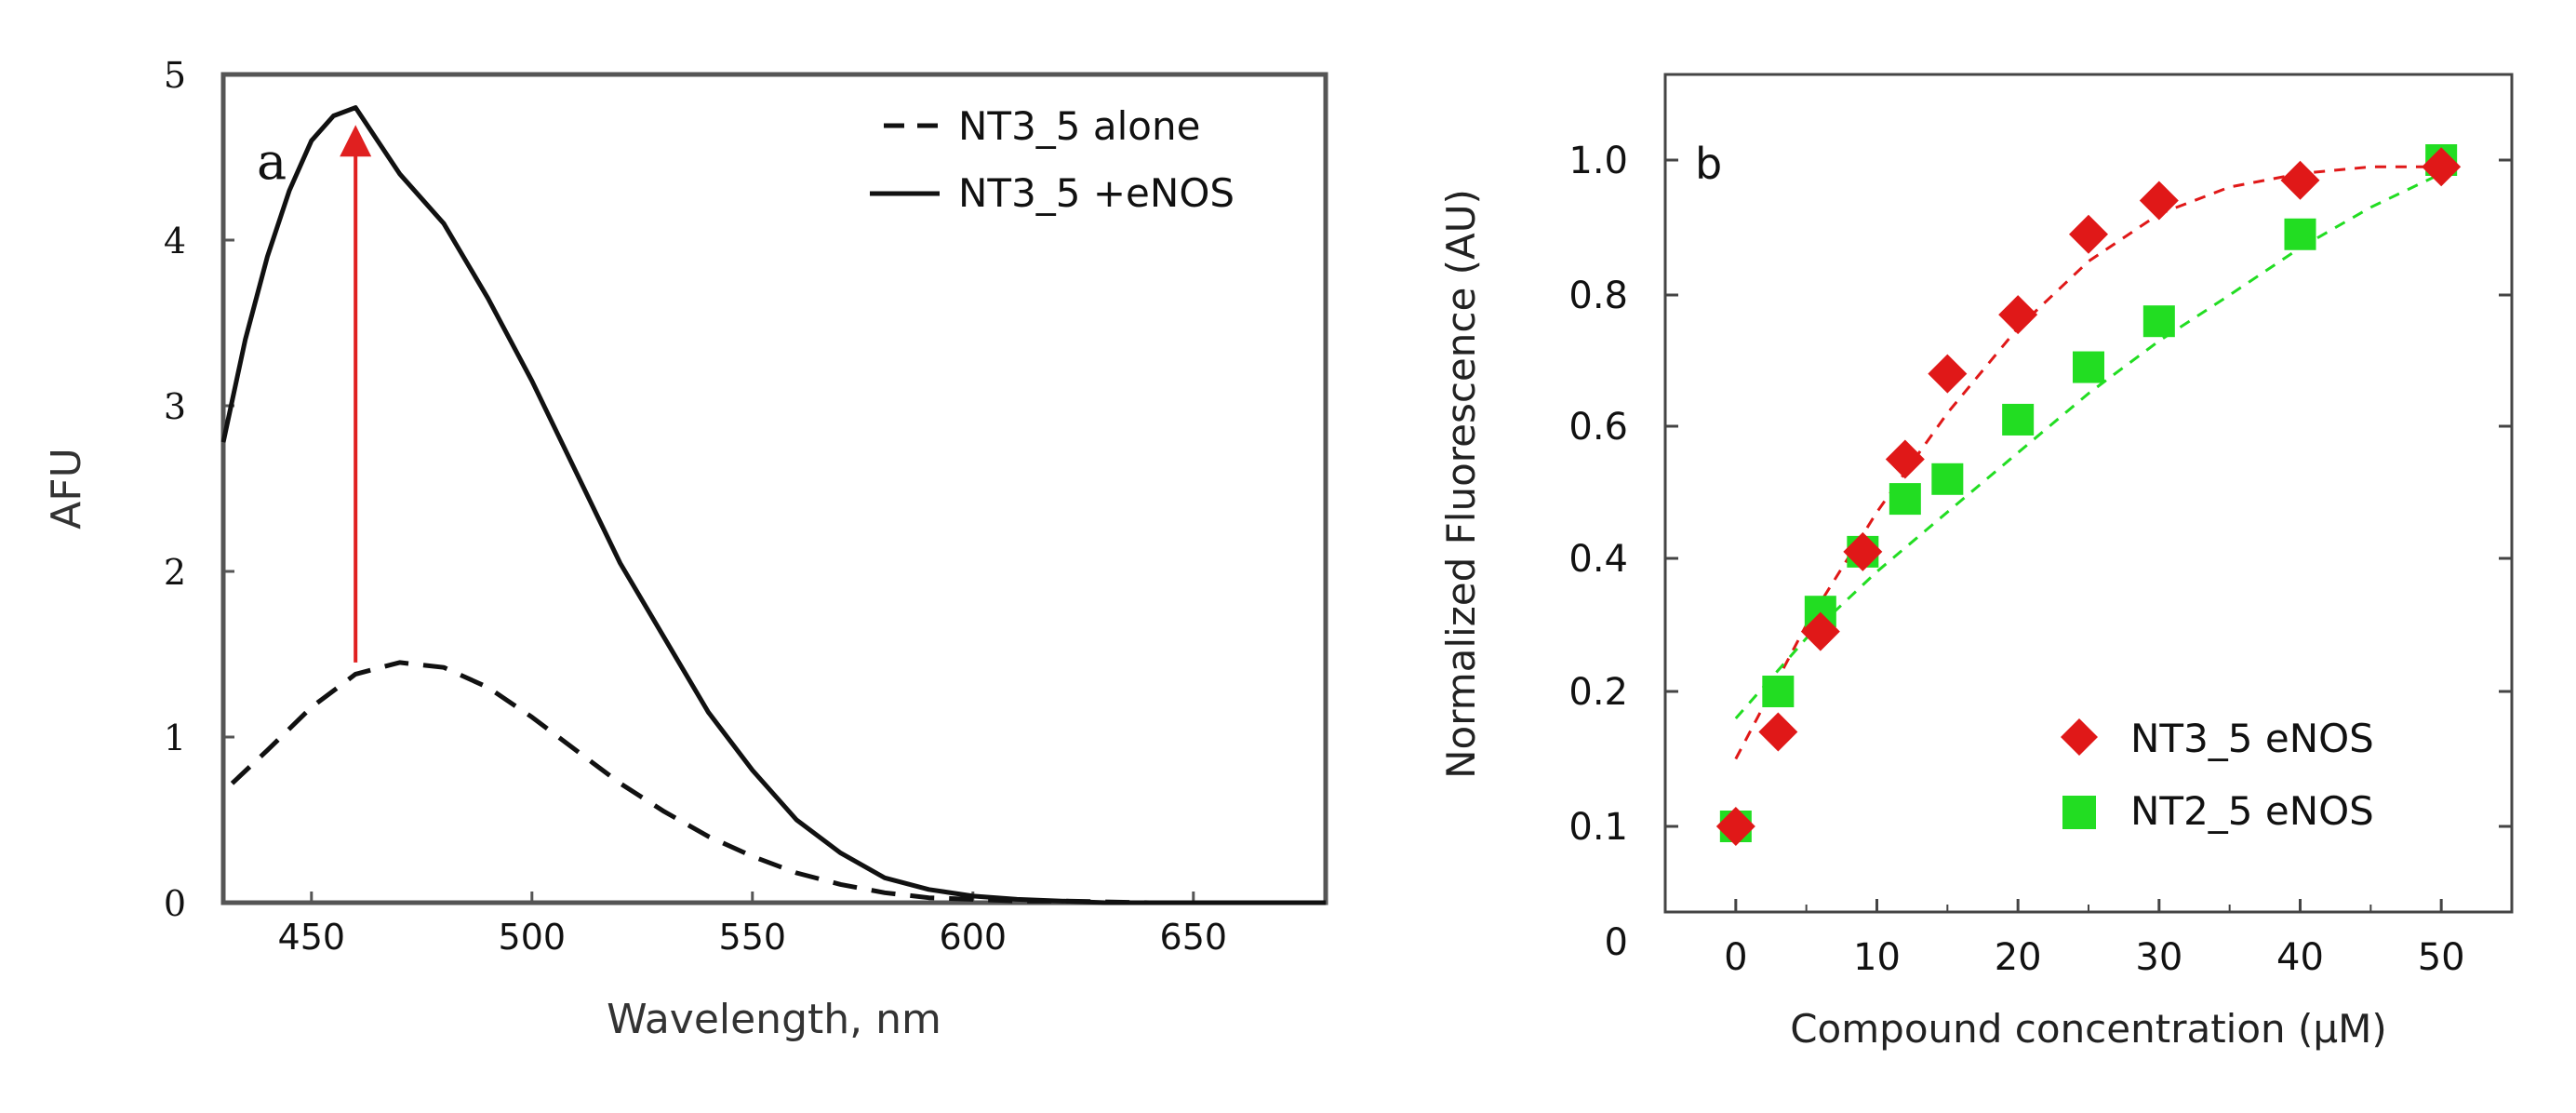 The image size is (2576, 1113). What do you see at coordinates (2252, 738) in the screenshot?
I see `legend-b-item-1: NT3_5 eNOS` at bounding box center [2252, 738].